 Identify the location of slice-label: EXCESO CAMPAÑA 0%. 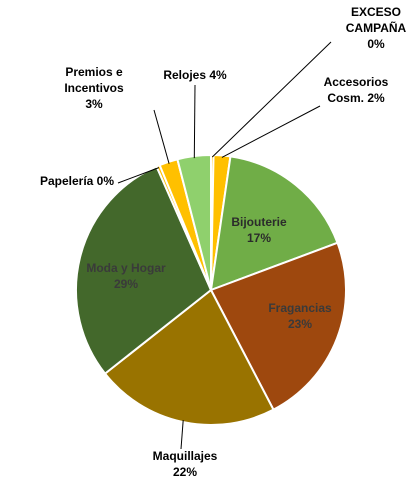
(376, 28).